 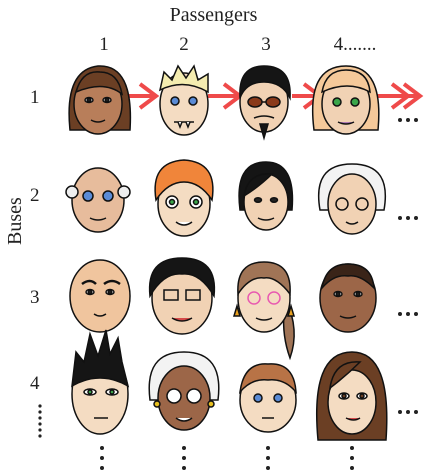 What do you see at coordinates (408, 266) in the screenshot?
I see `row-end-ellipsis` at bounding box center [408, 266].